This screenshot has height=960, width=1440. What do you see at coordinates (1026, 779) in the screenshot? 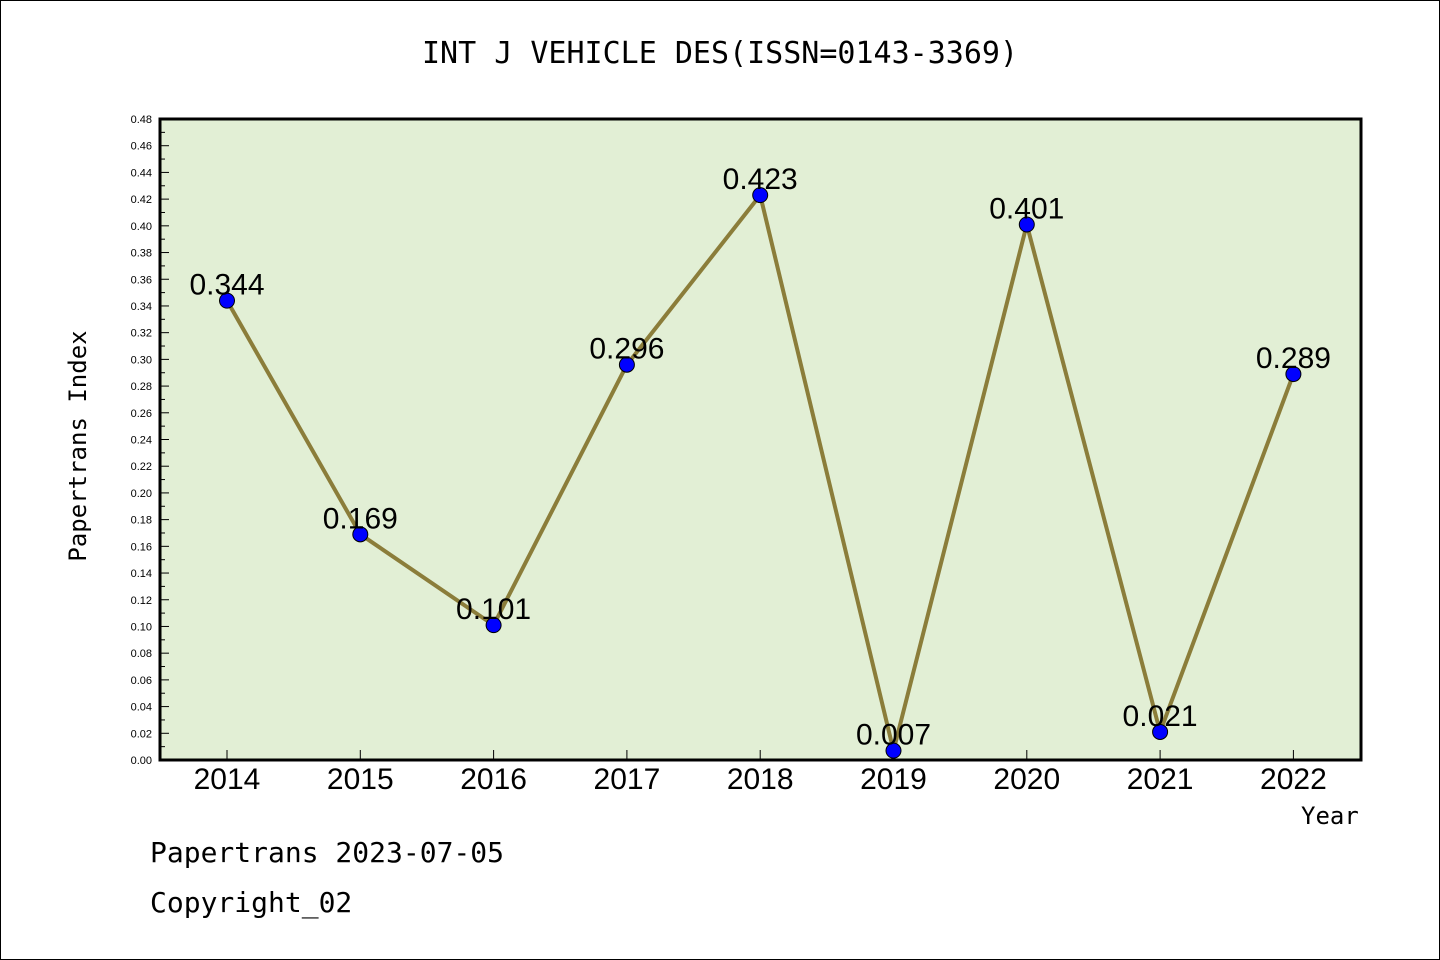
I see `x-tick-label: 2020` at bounding box center [1026, 779].